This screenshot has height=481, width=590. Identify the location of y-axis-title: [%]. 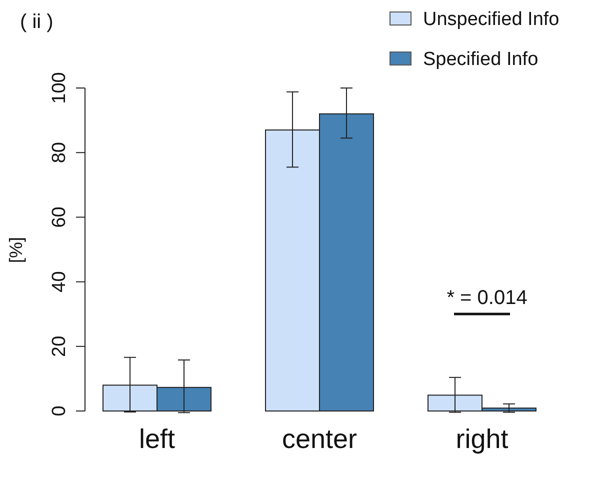
(16, 250).